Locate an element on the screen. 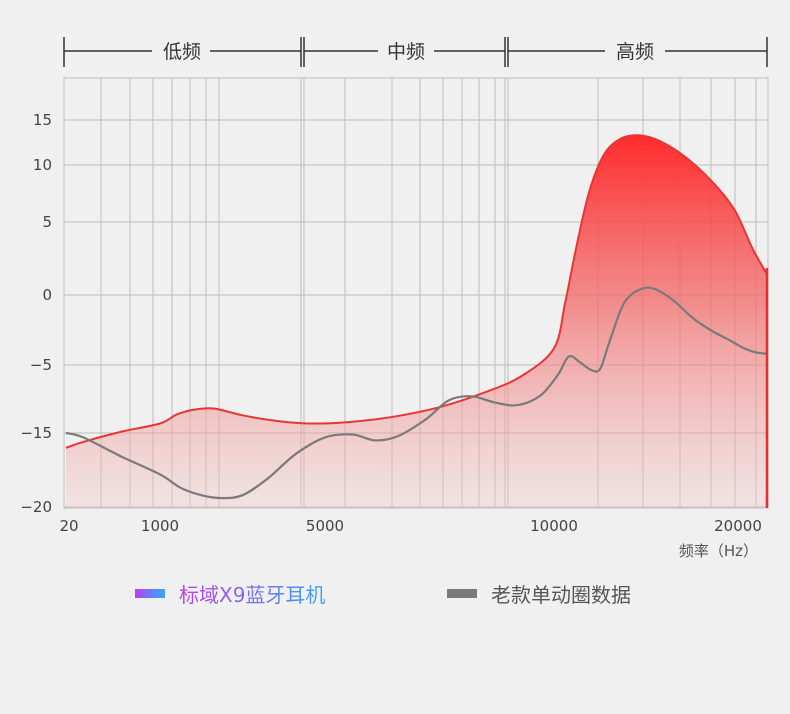  x-tick-label-1: 1000 is located at coordinates (160, 526).